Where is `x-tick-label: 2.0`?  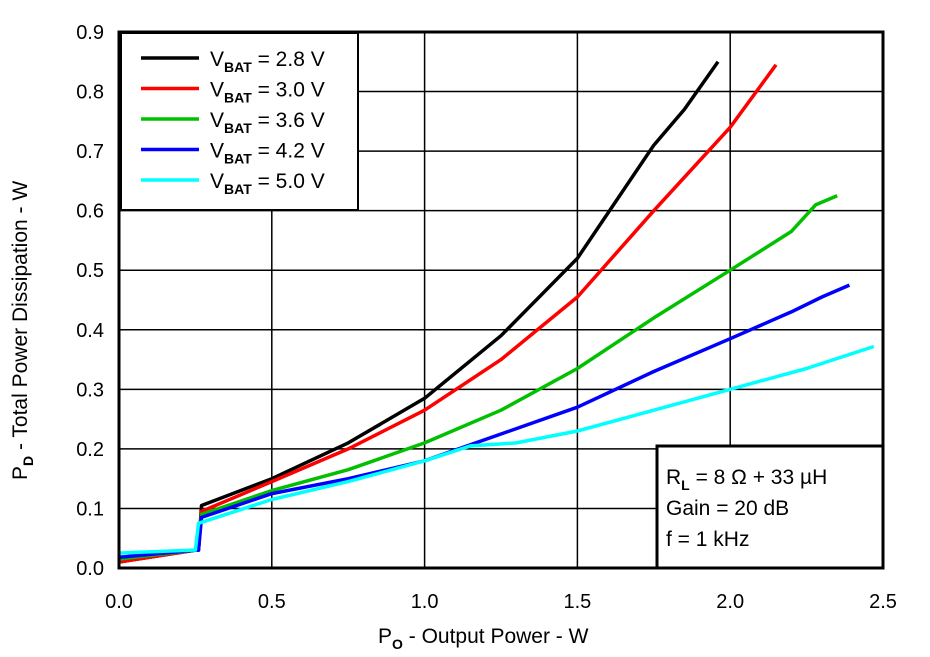 x-tick-label: 2.0 is located at coordinates (730, 602).